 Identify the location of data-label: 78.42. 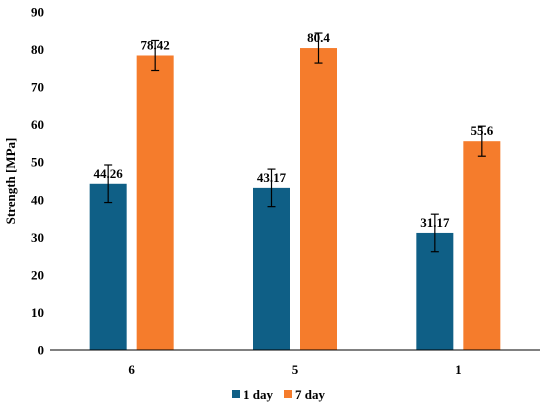
(155, 44).